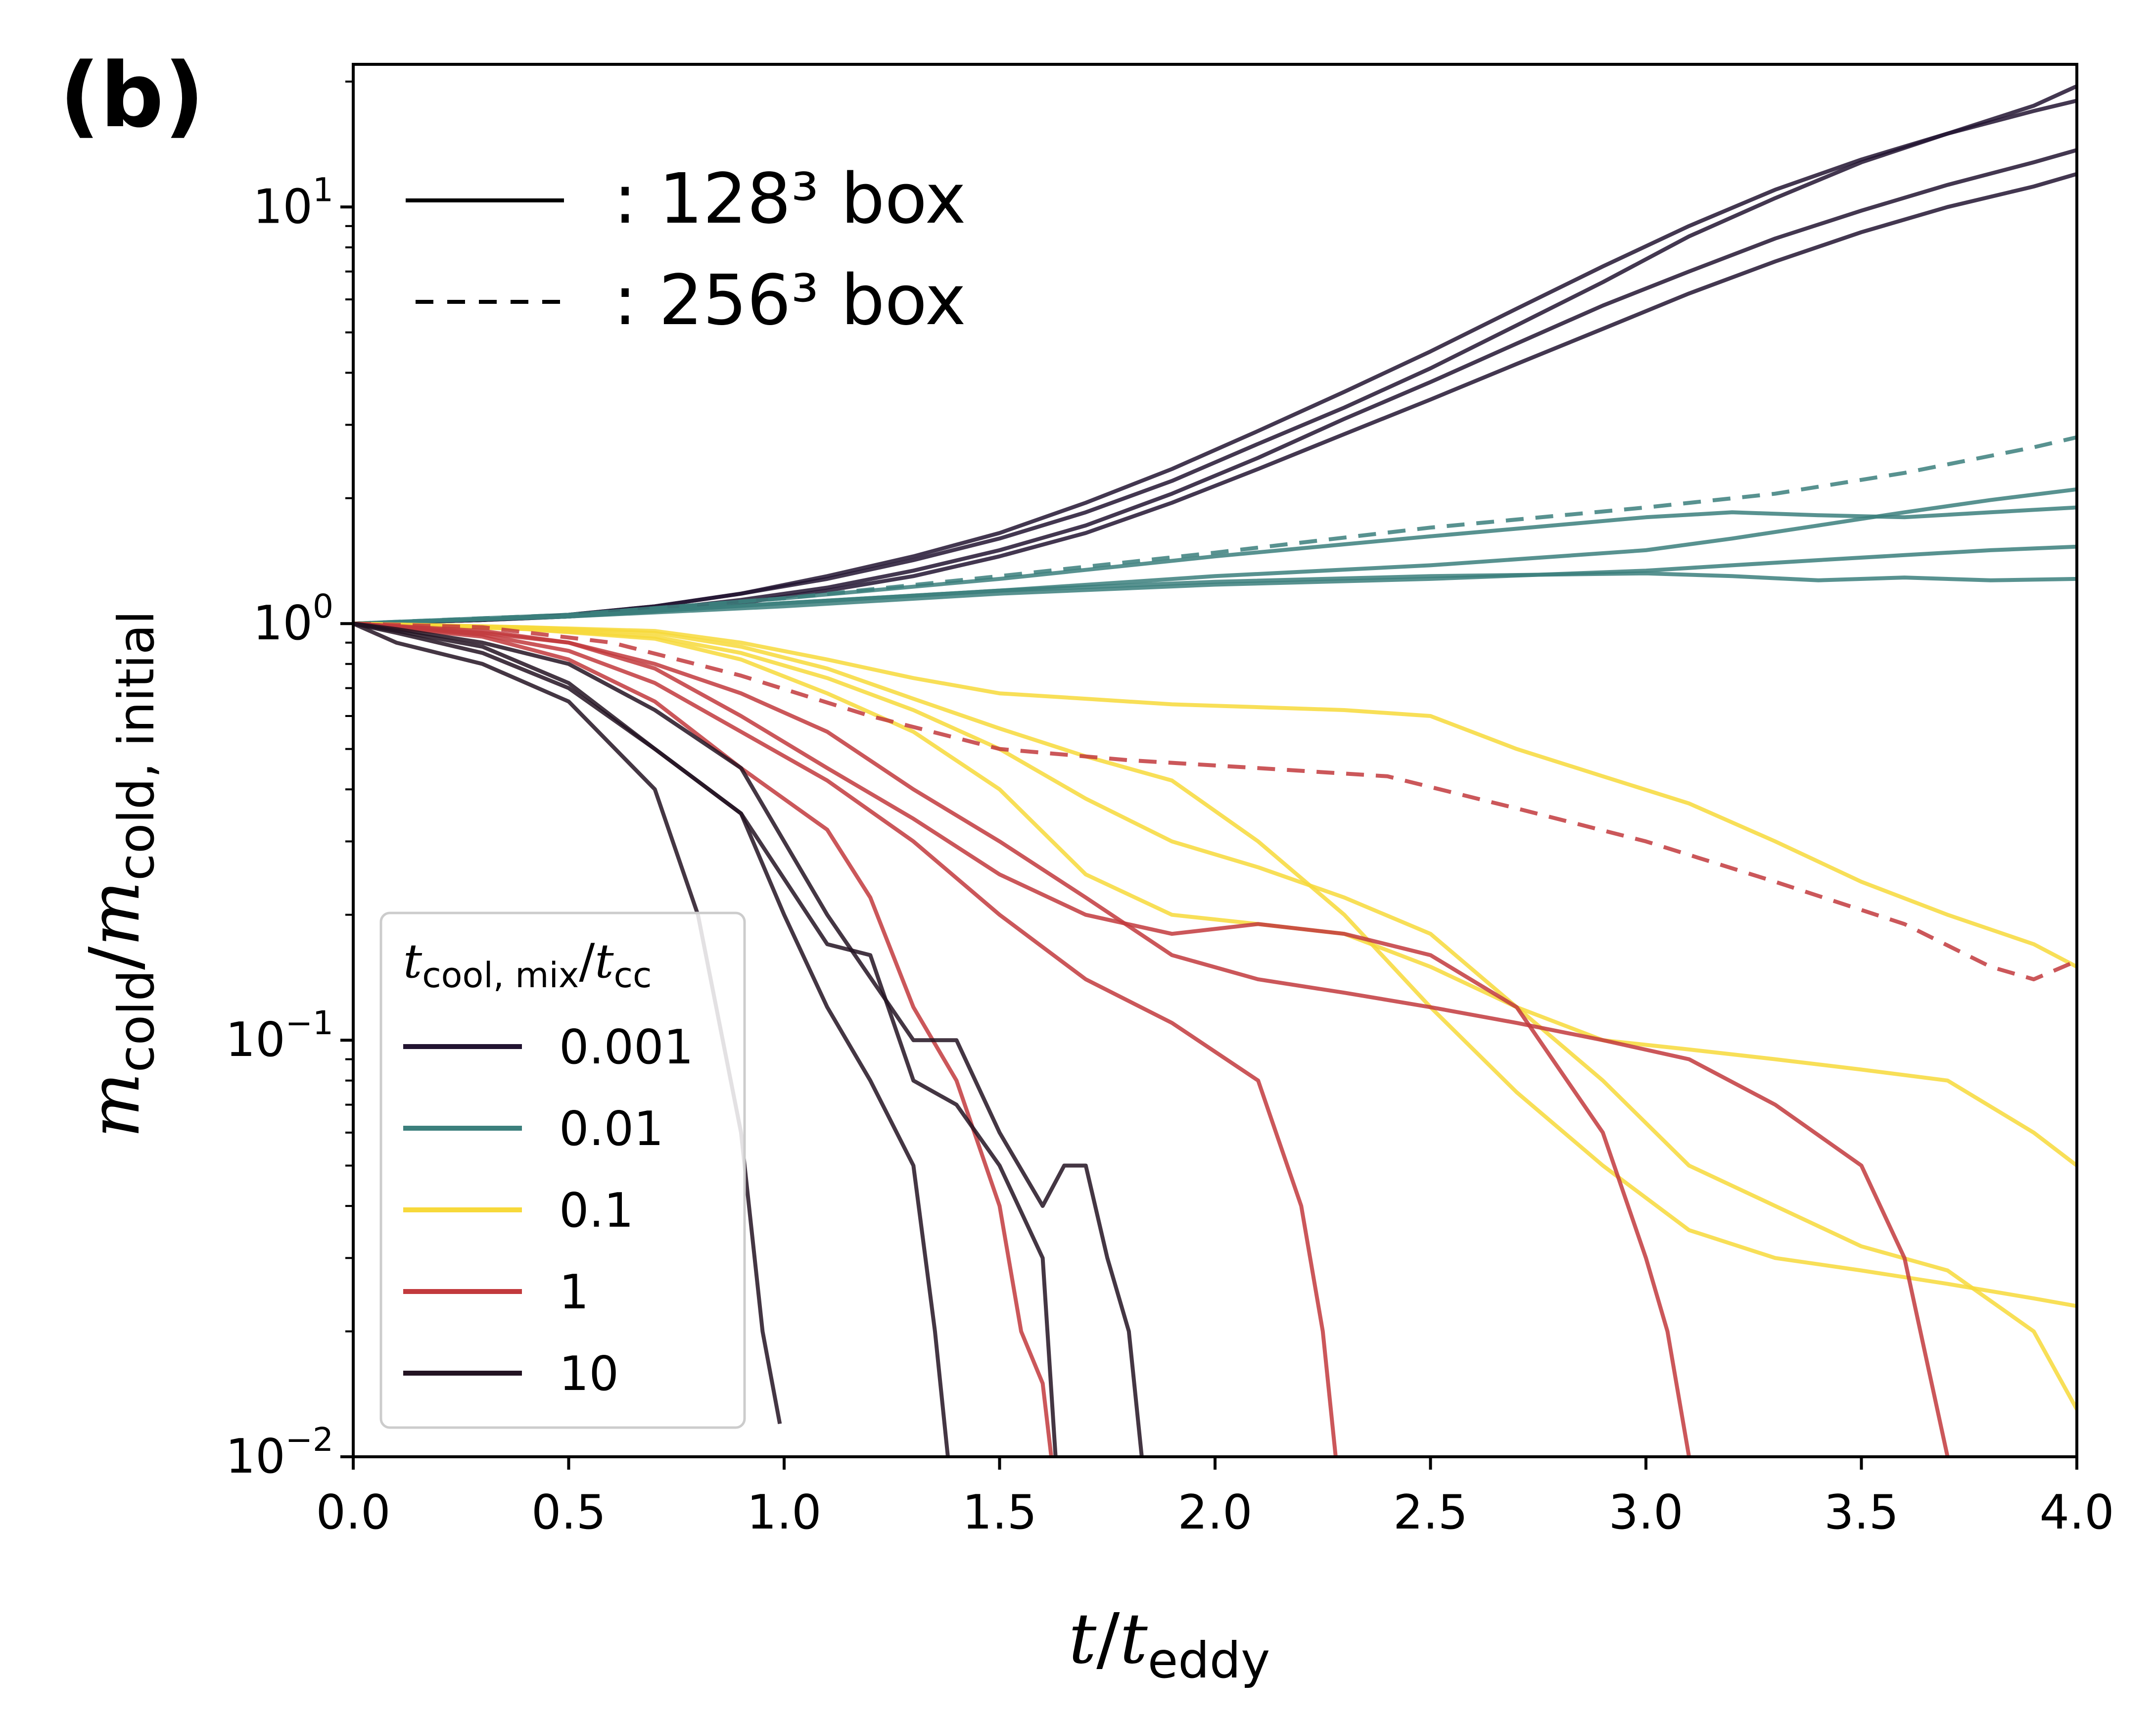 Image resolution: width=2156 pixels, height=1723 pixels. I want to click on svg-text: mcold/mcold, initial, so click(120, 875).